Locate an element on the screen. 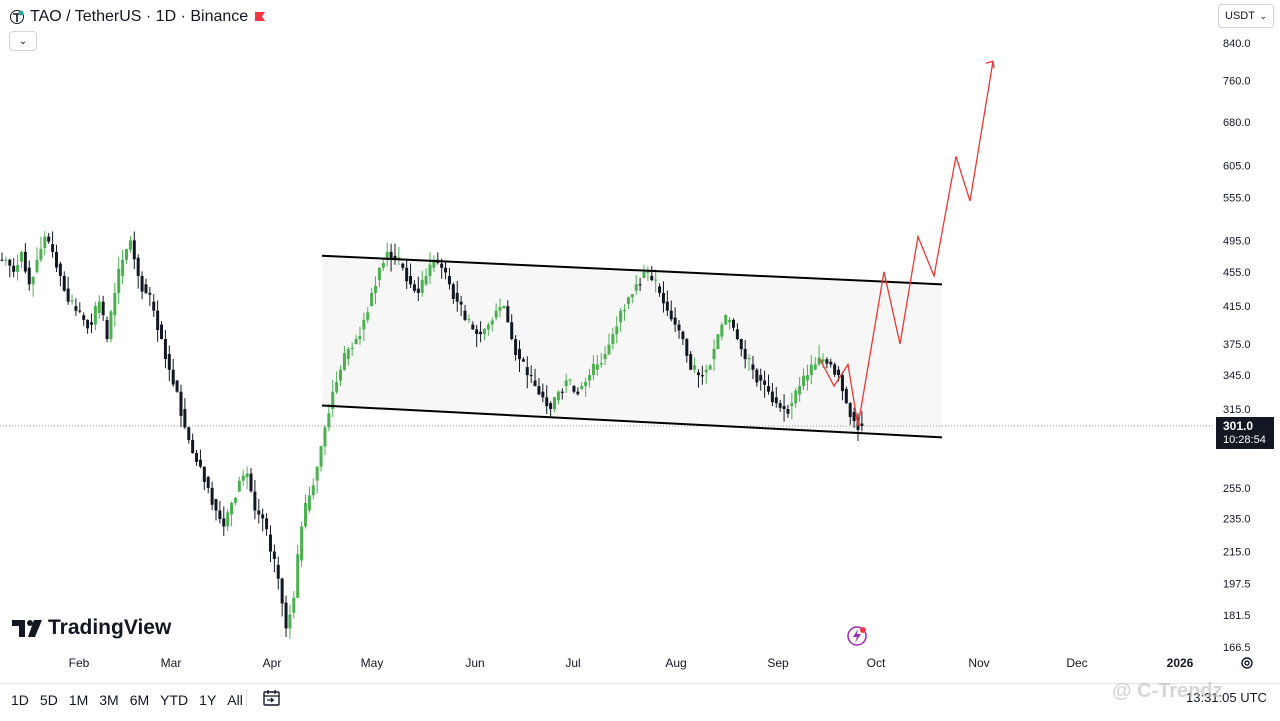 This screenshot has width=1280, height=721. projection-arrowhead is located at coordinates (990, 64).